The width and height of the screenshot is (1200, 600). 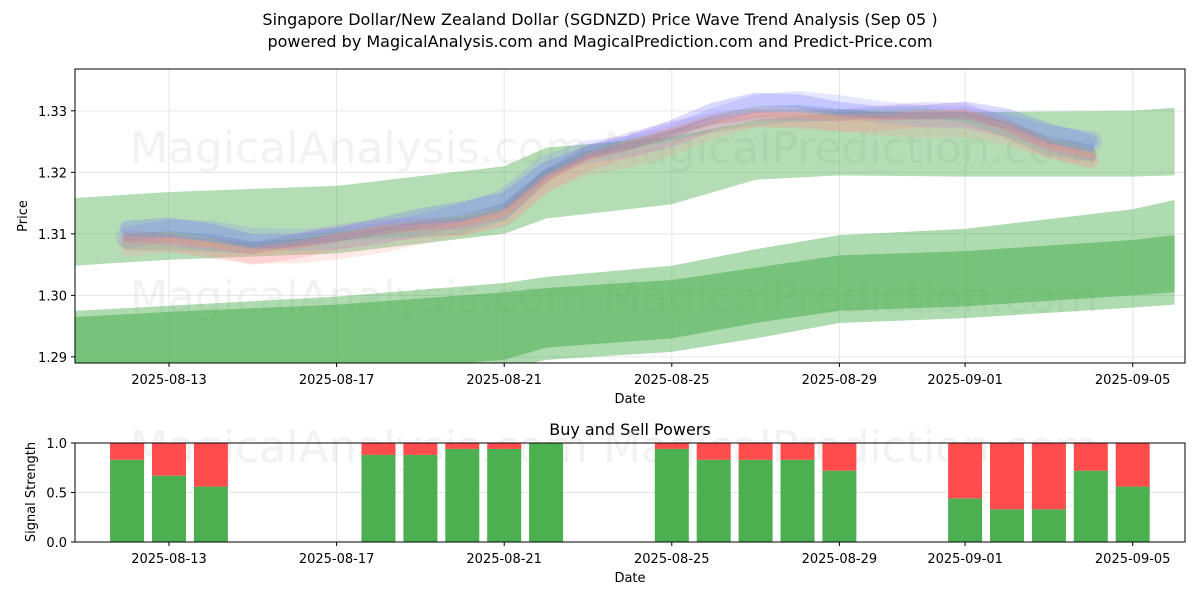 I want to click on y-tick-label: 1.0, so click(x=56, y=444).